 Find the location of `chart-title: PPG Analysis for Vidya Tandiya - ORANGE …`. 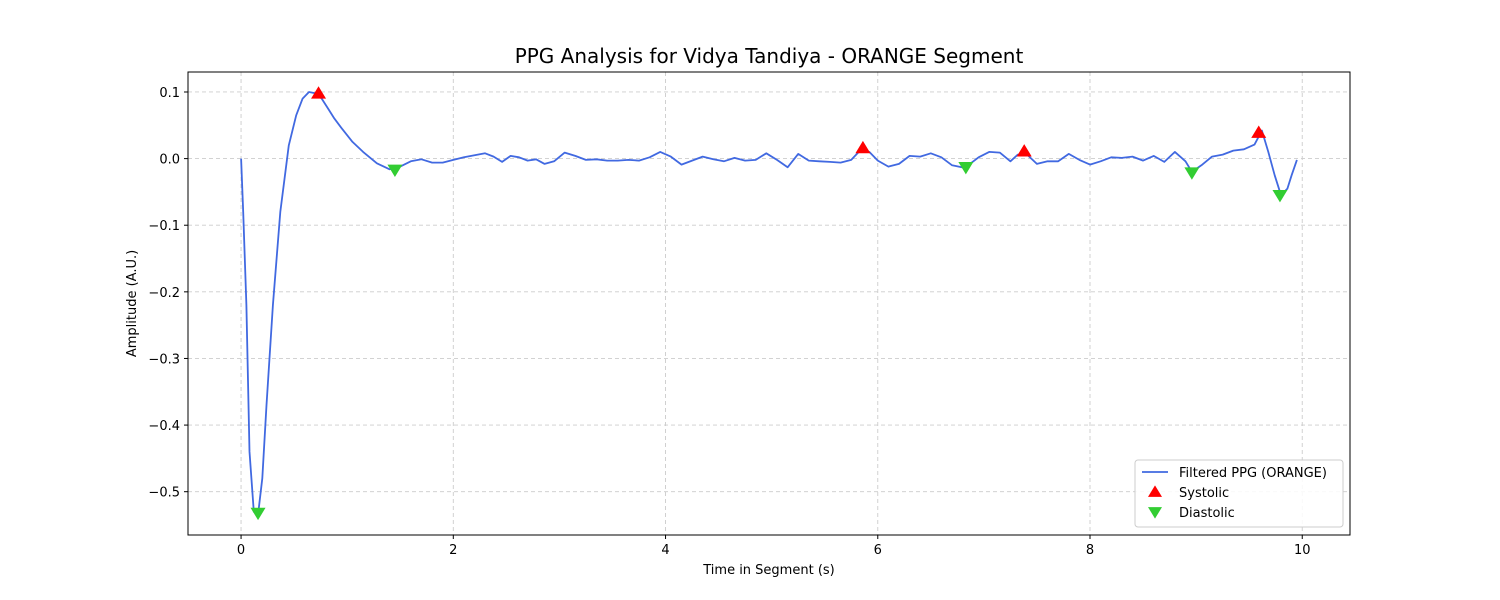

chart-title: PPG Analysis for Vidya Tandiya - ORANGE … is located at coordinates (769, 56).